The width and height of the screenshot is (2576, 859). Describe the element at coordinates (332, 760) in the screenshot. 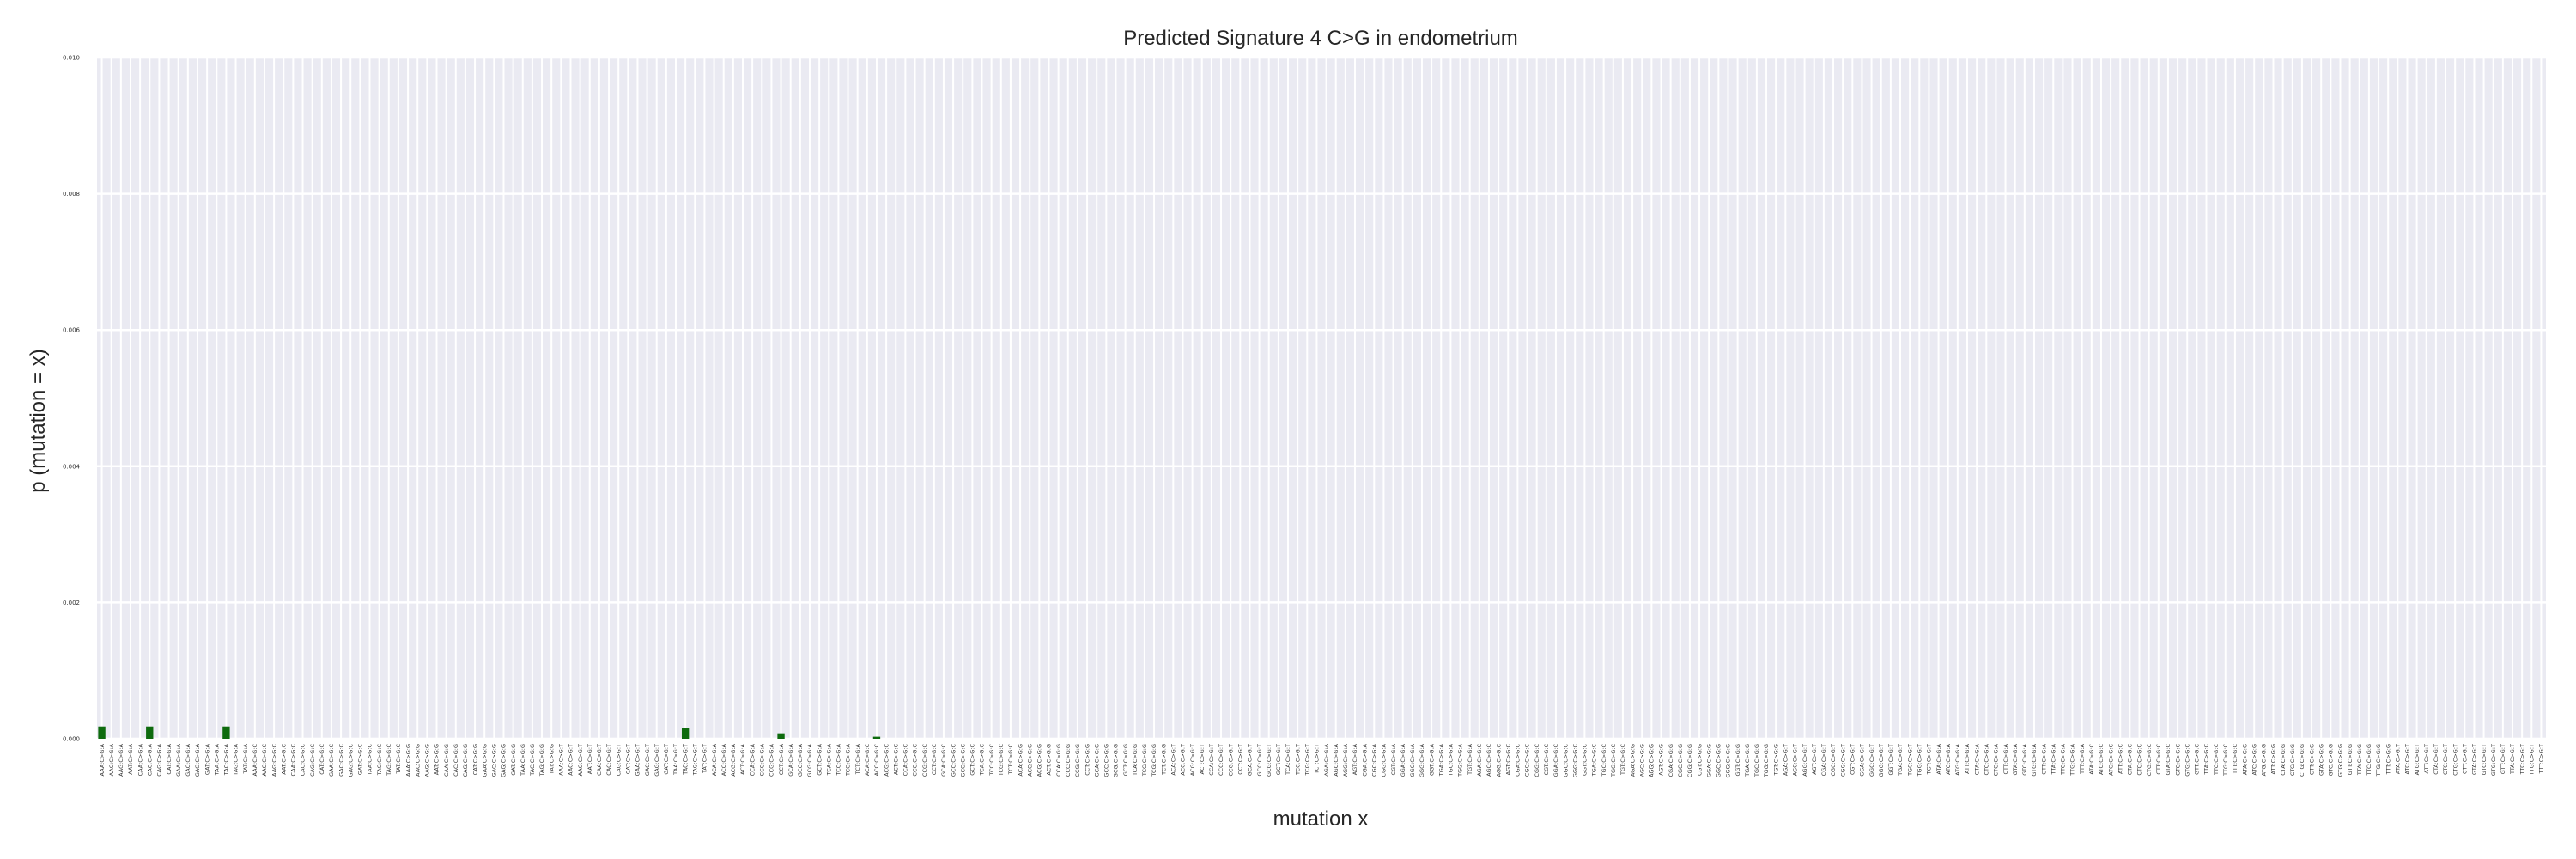

I see `x-tick-label: GAA:C>G:C` at that location.